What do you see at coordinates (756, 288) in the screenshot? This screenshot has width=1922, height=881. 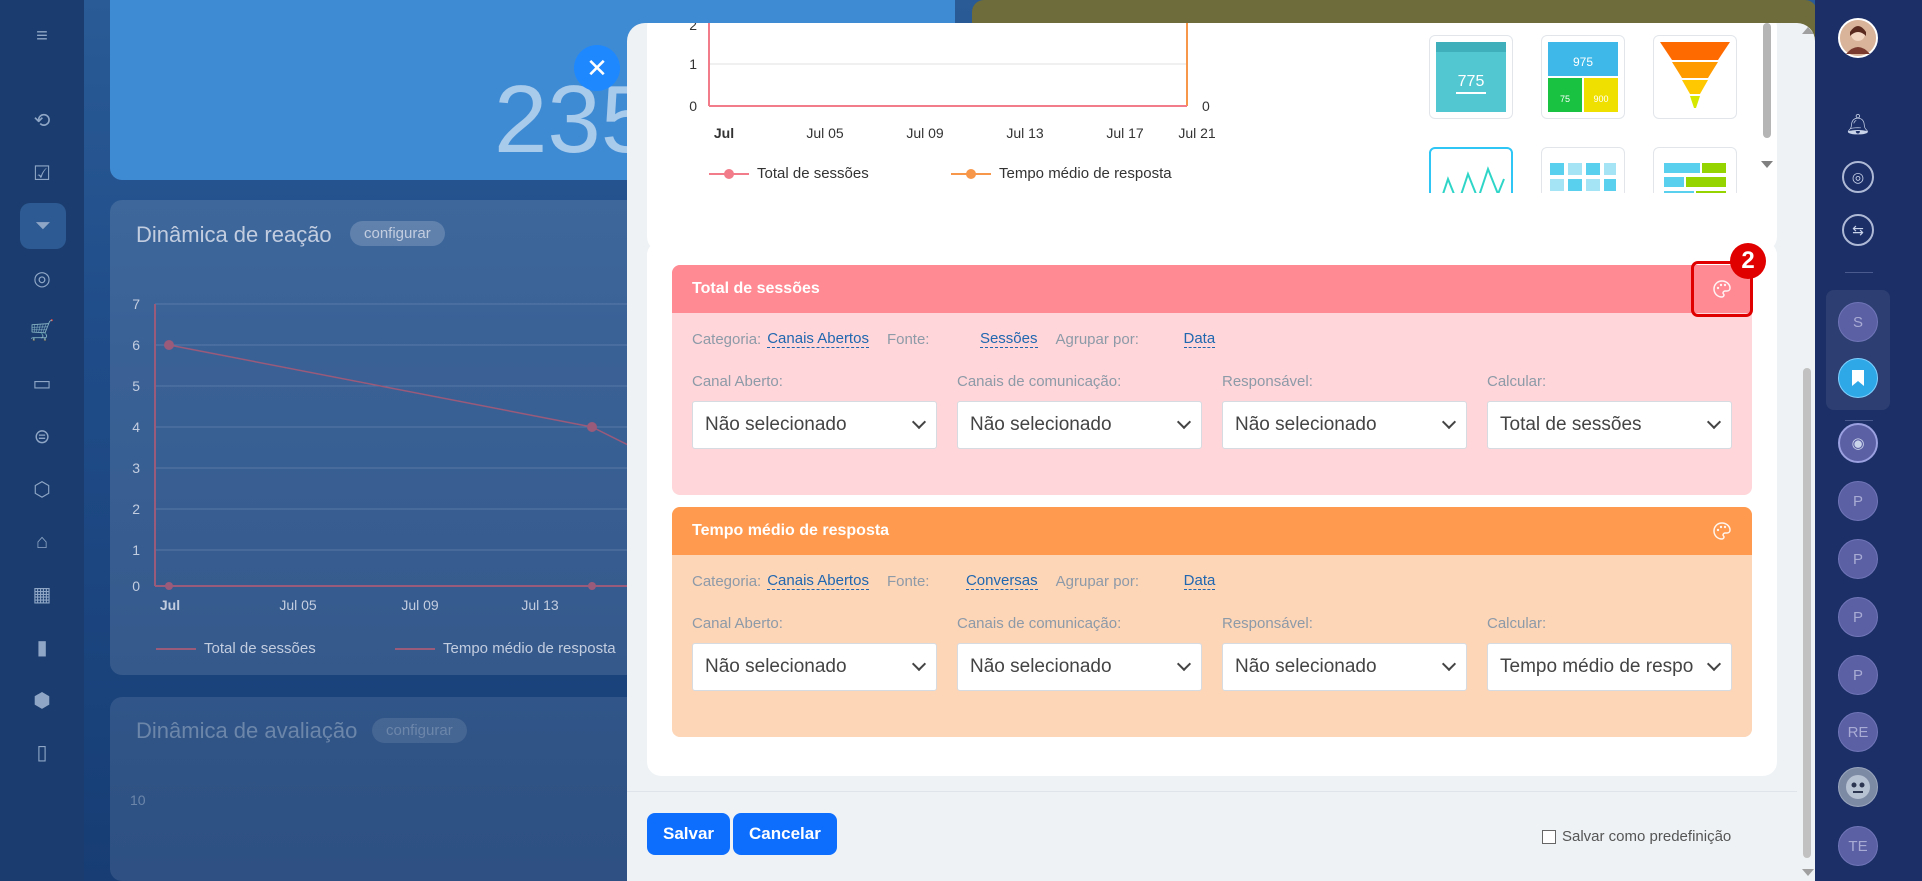 I see `series-title: Total de sessões` at bounding box center [756, 288].